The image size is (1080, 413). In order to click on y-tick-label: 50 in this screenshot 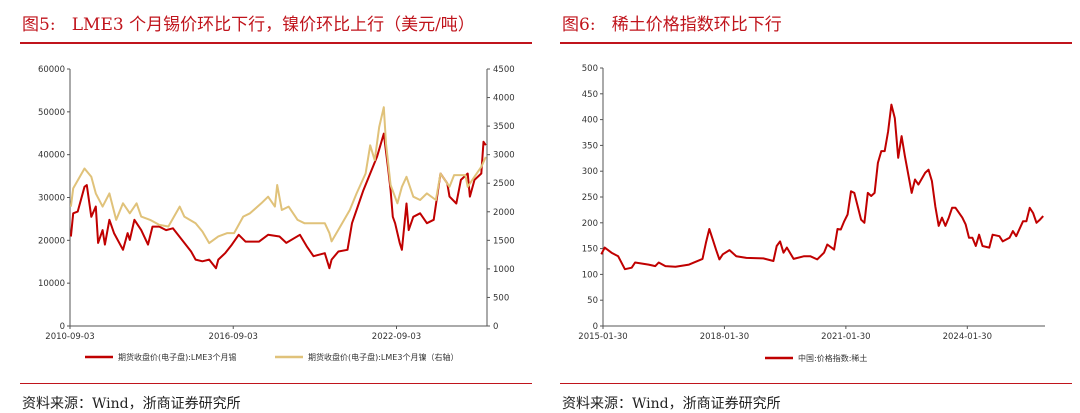, I will do `click(592, 301)`.